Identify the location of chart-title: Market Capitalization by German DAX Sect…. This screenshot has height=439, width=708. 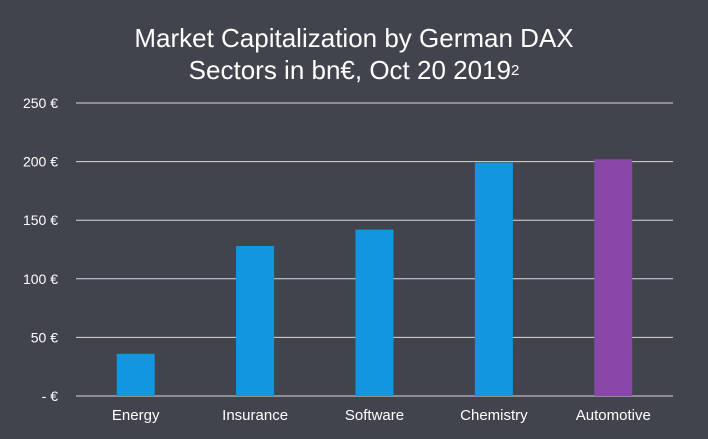
(354, 54).